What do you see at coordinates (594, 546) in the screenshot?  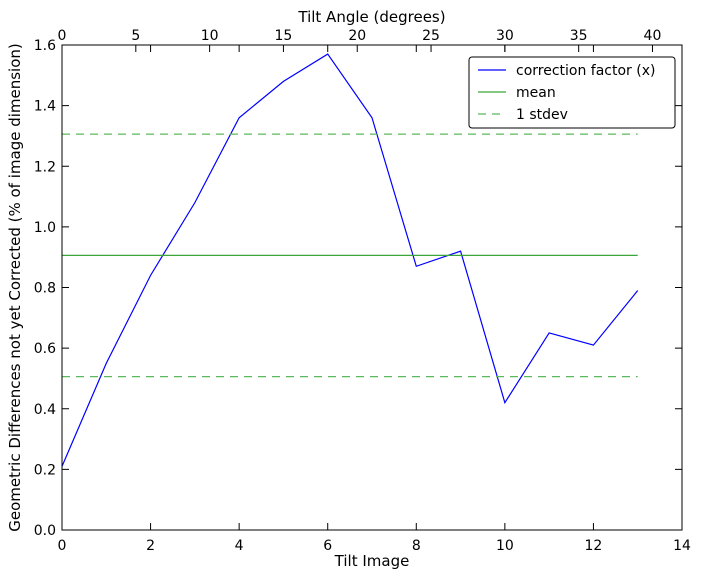 I see `x-tick-label: 12` at bounding box center [594, 546].